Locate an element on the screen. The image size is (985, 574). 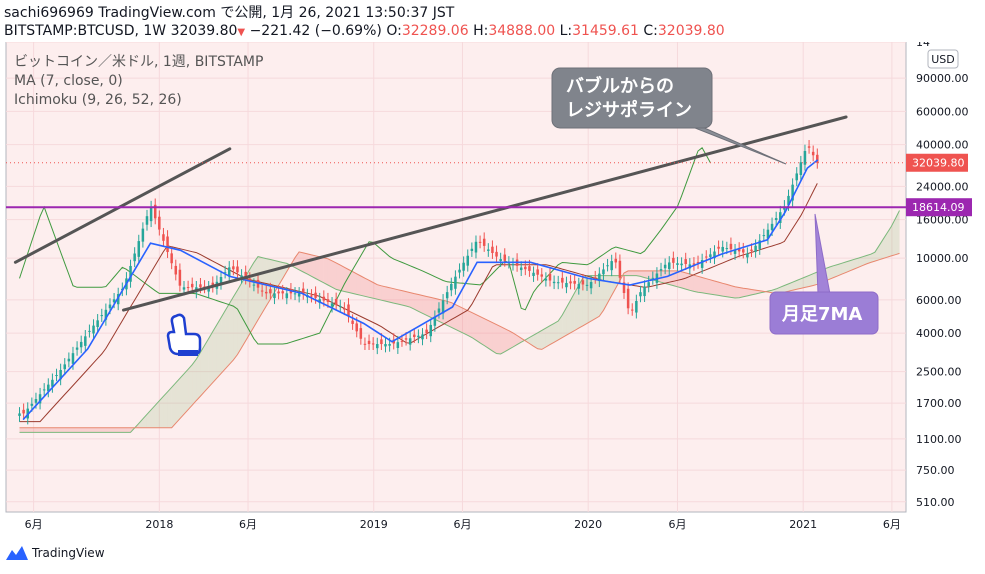
x-tick-label: 2019 is located at coordinates (374, 524).